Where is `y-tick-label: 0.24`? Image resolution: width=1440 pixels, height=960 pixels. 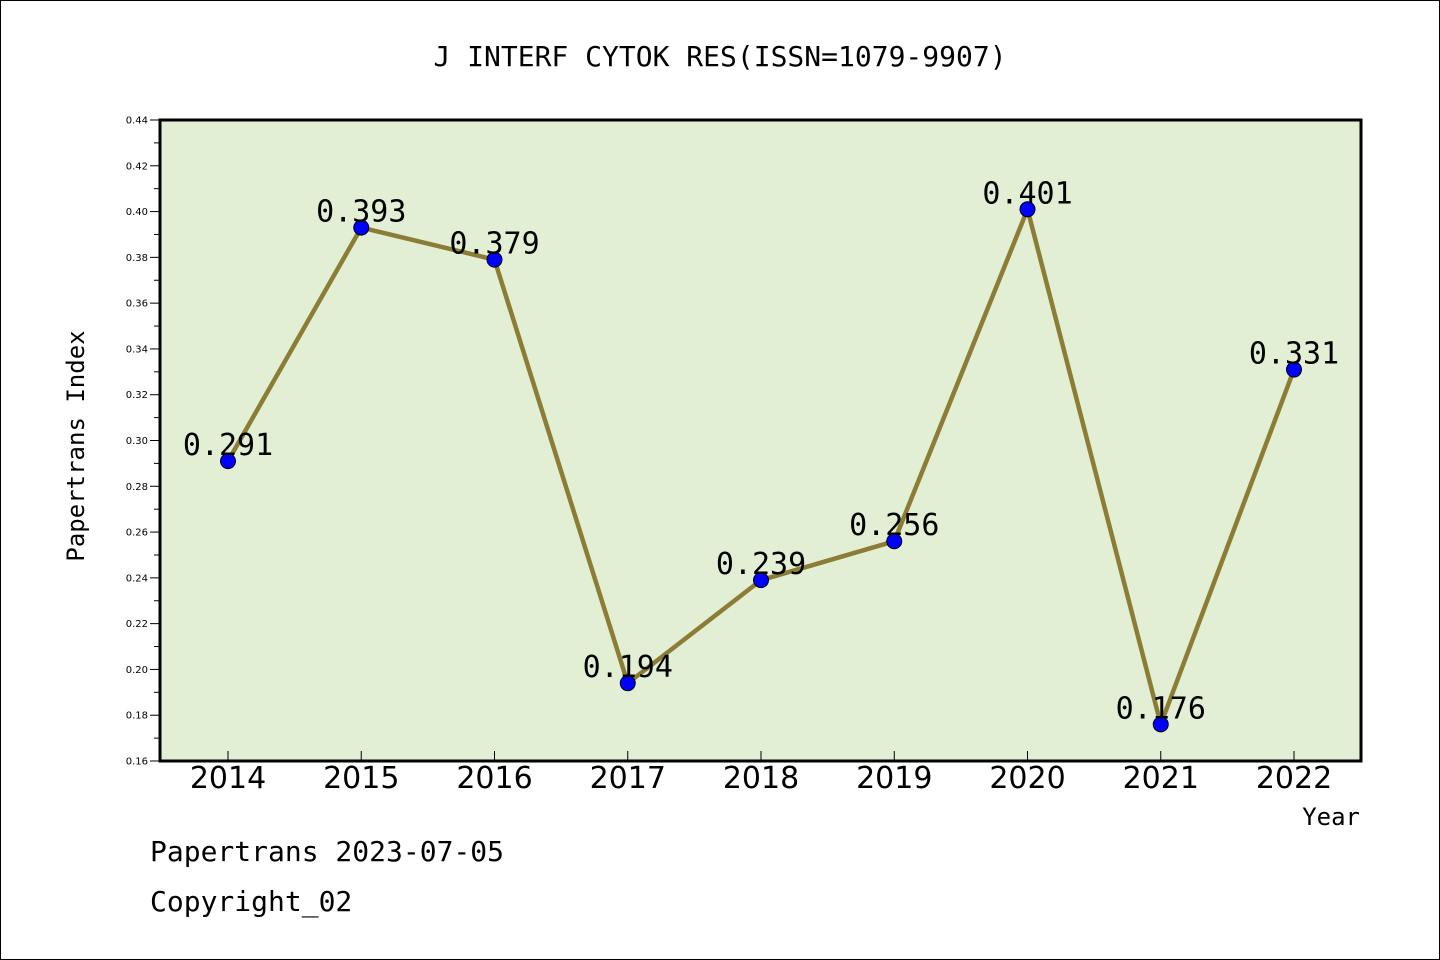
y-tick-label: 0.24 is located at coordinates (137, 578).